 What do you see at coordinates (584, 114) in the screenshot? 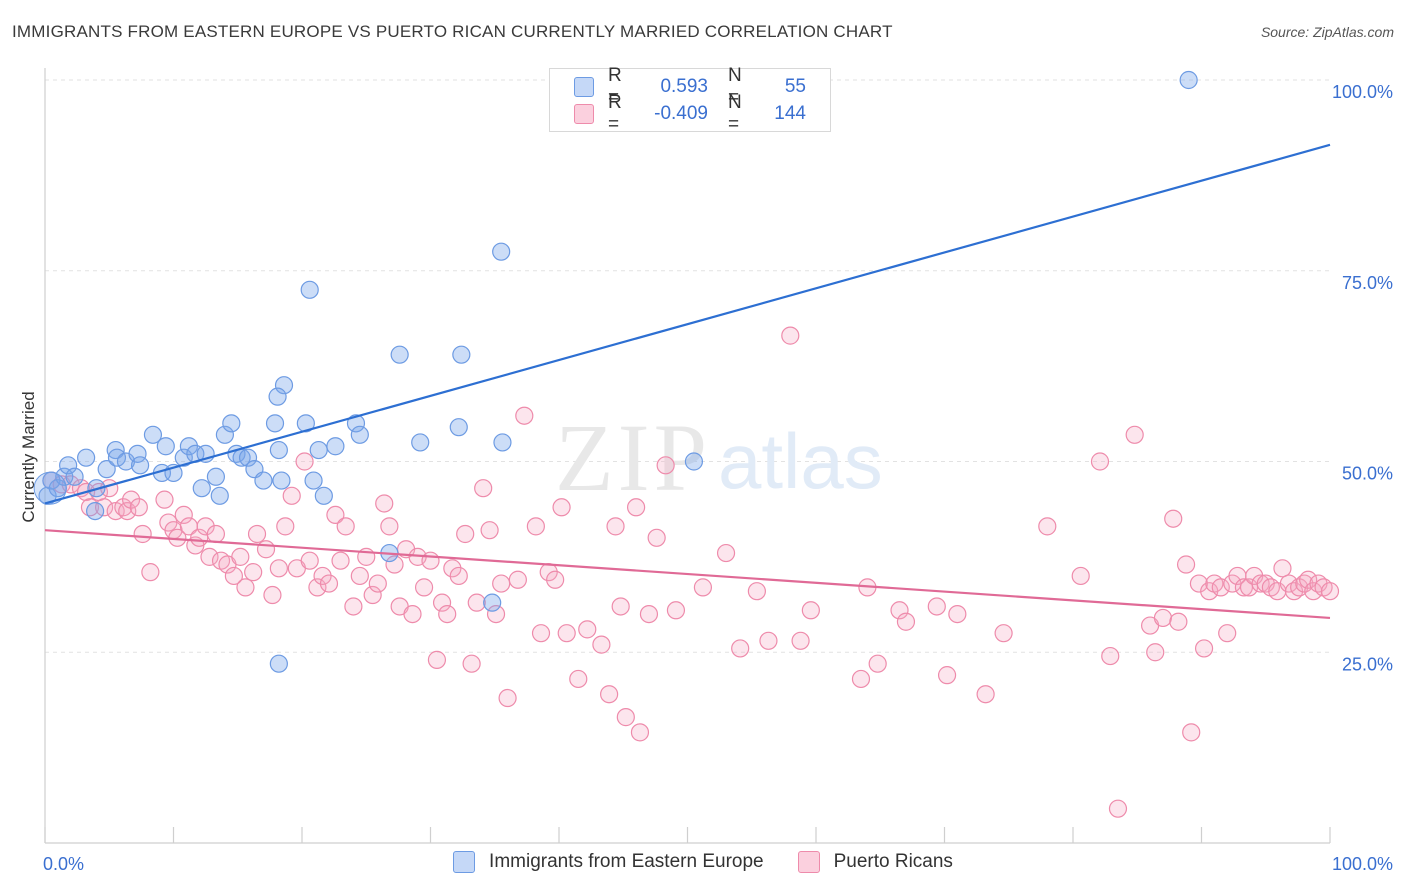
I see `legend-swatch-pink` at bounding box center [584, 114].